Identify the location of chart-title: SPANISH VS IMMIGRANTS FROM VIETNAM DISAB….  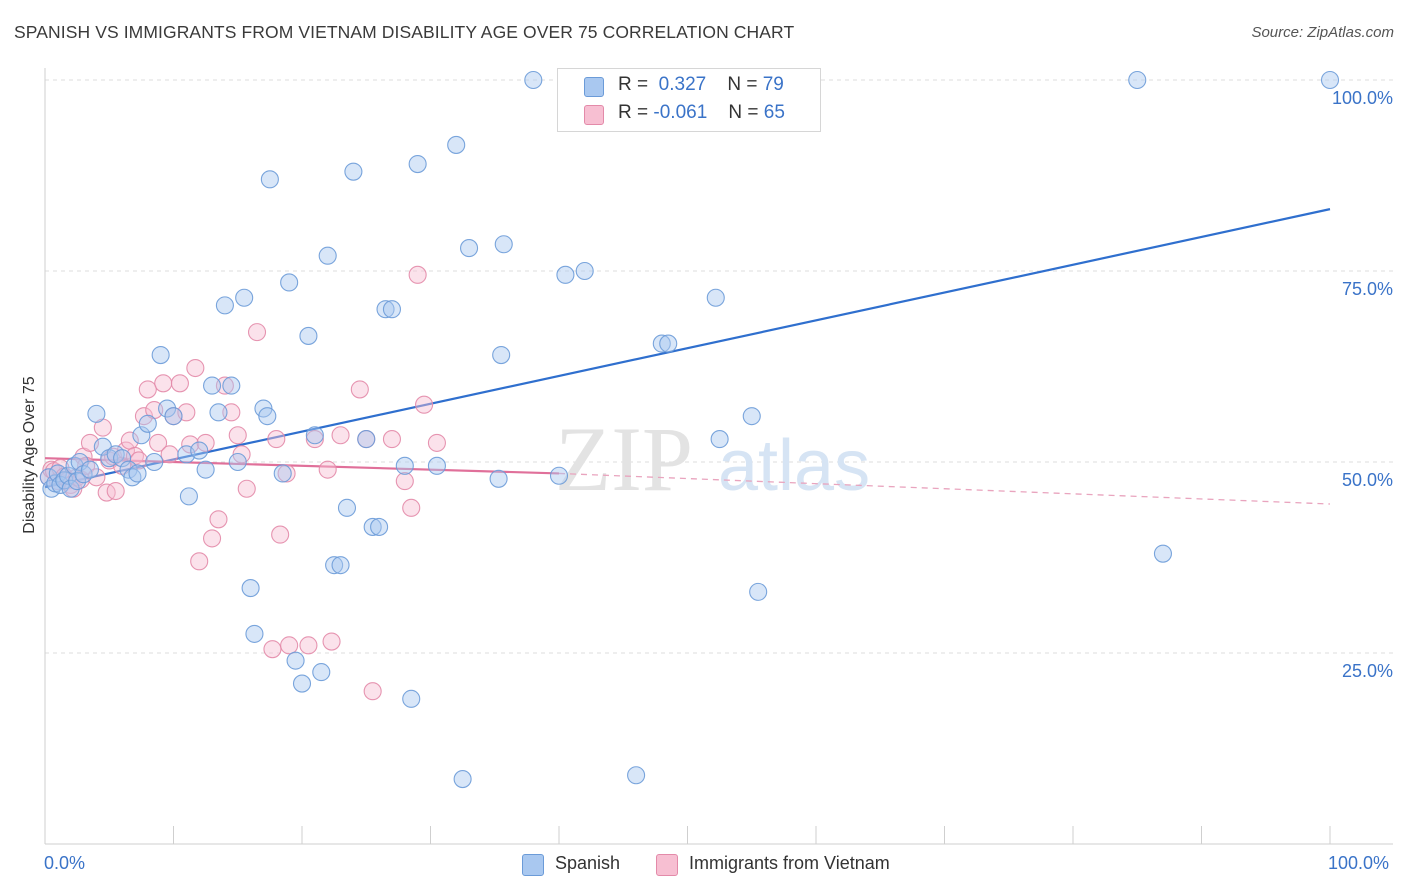
(404, 32).